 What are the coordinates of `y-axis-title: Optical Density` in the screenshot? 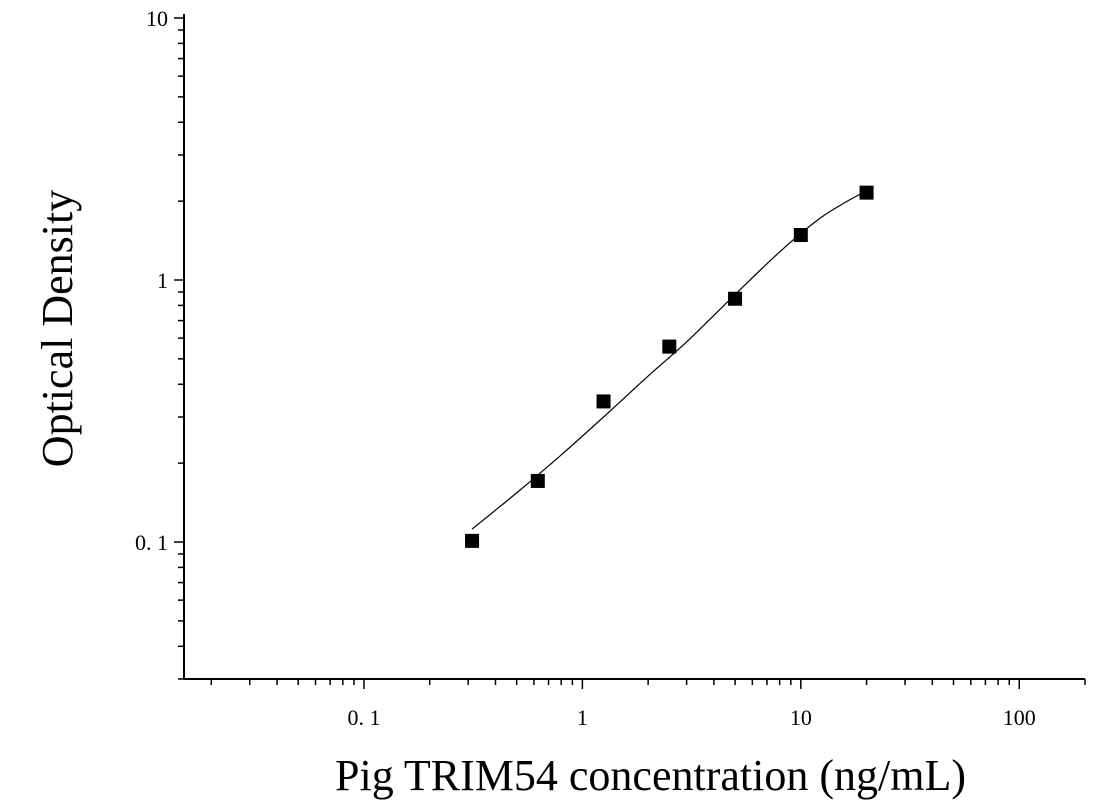 It's located at (57, 328).